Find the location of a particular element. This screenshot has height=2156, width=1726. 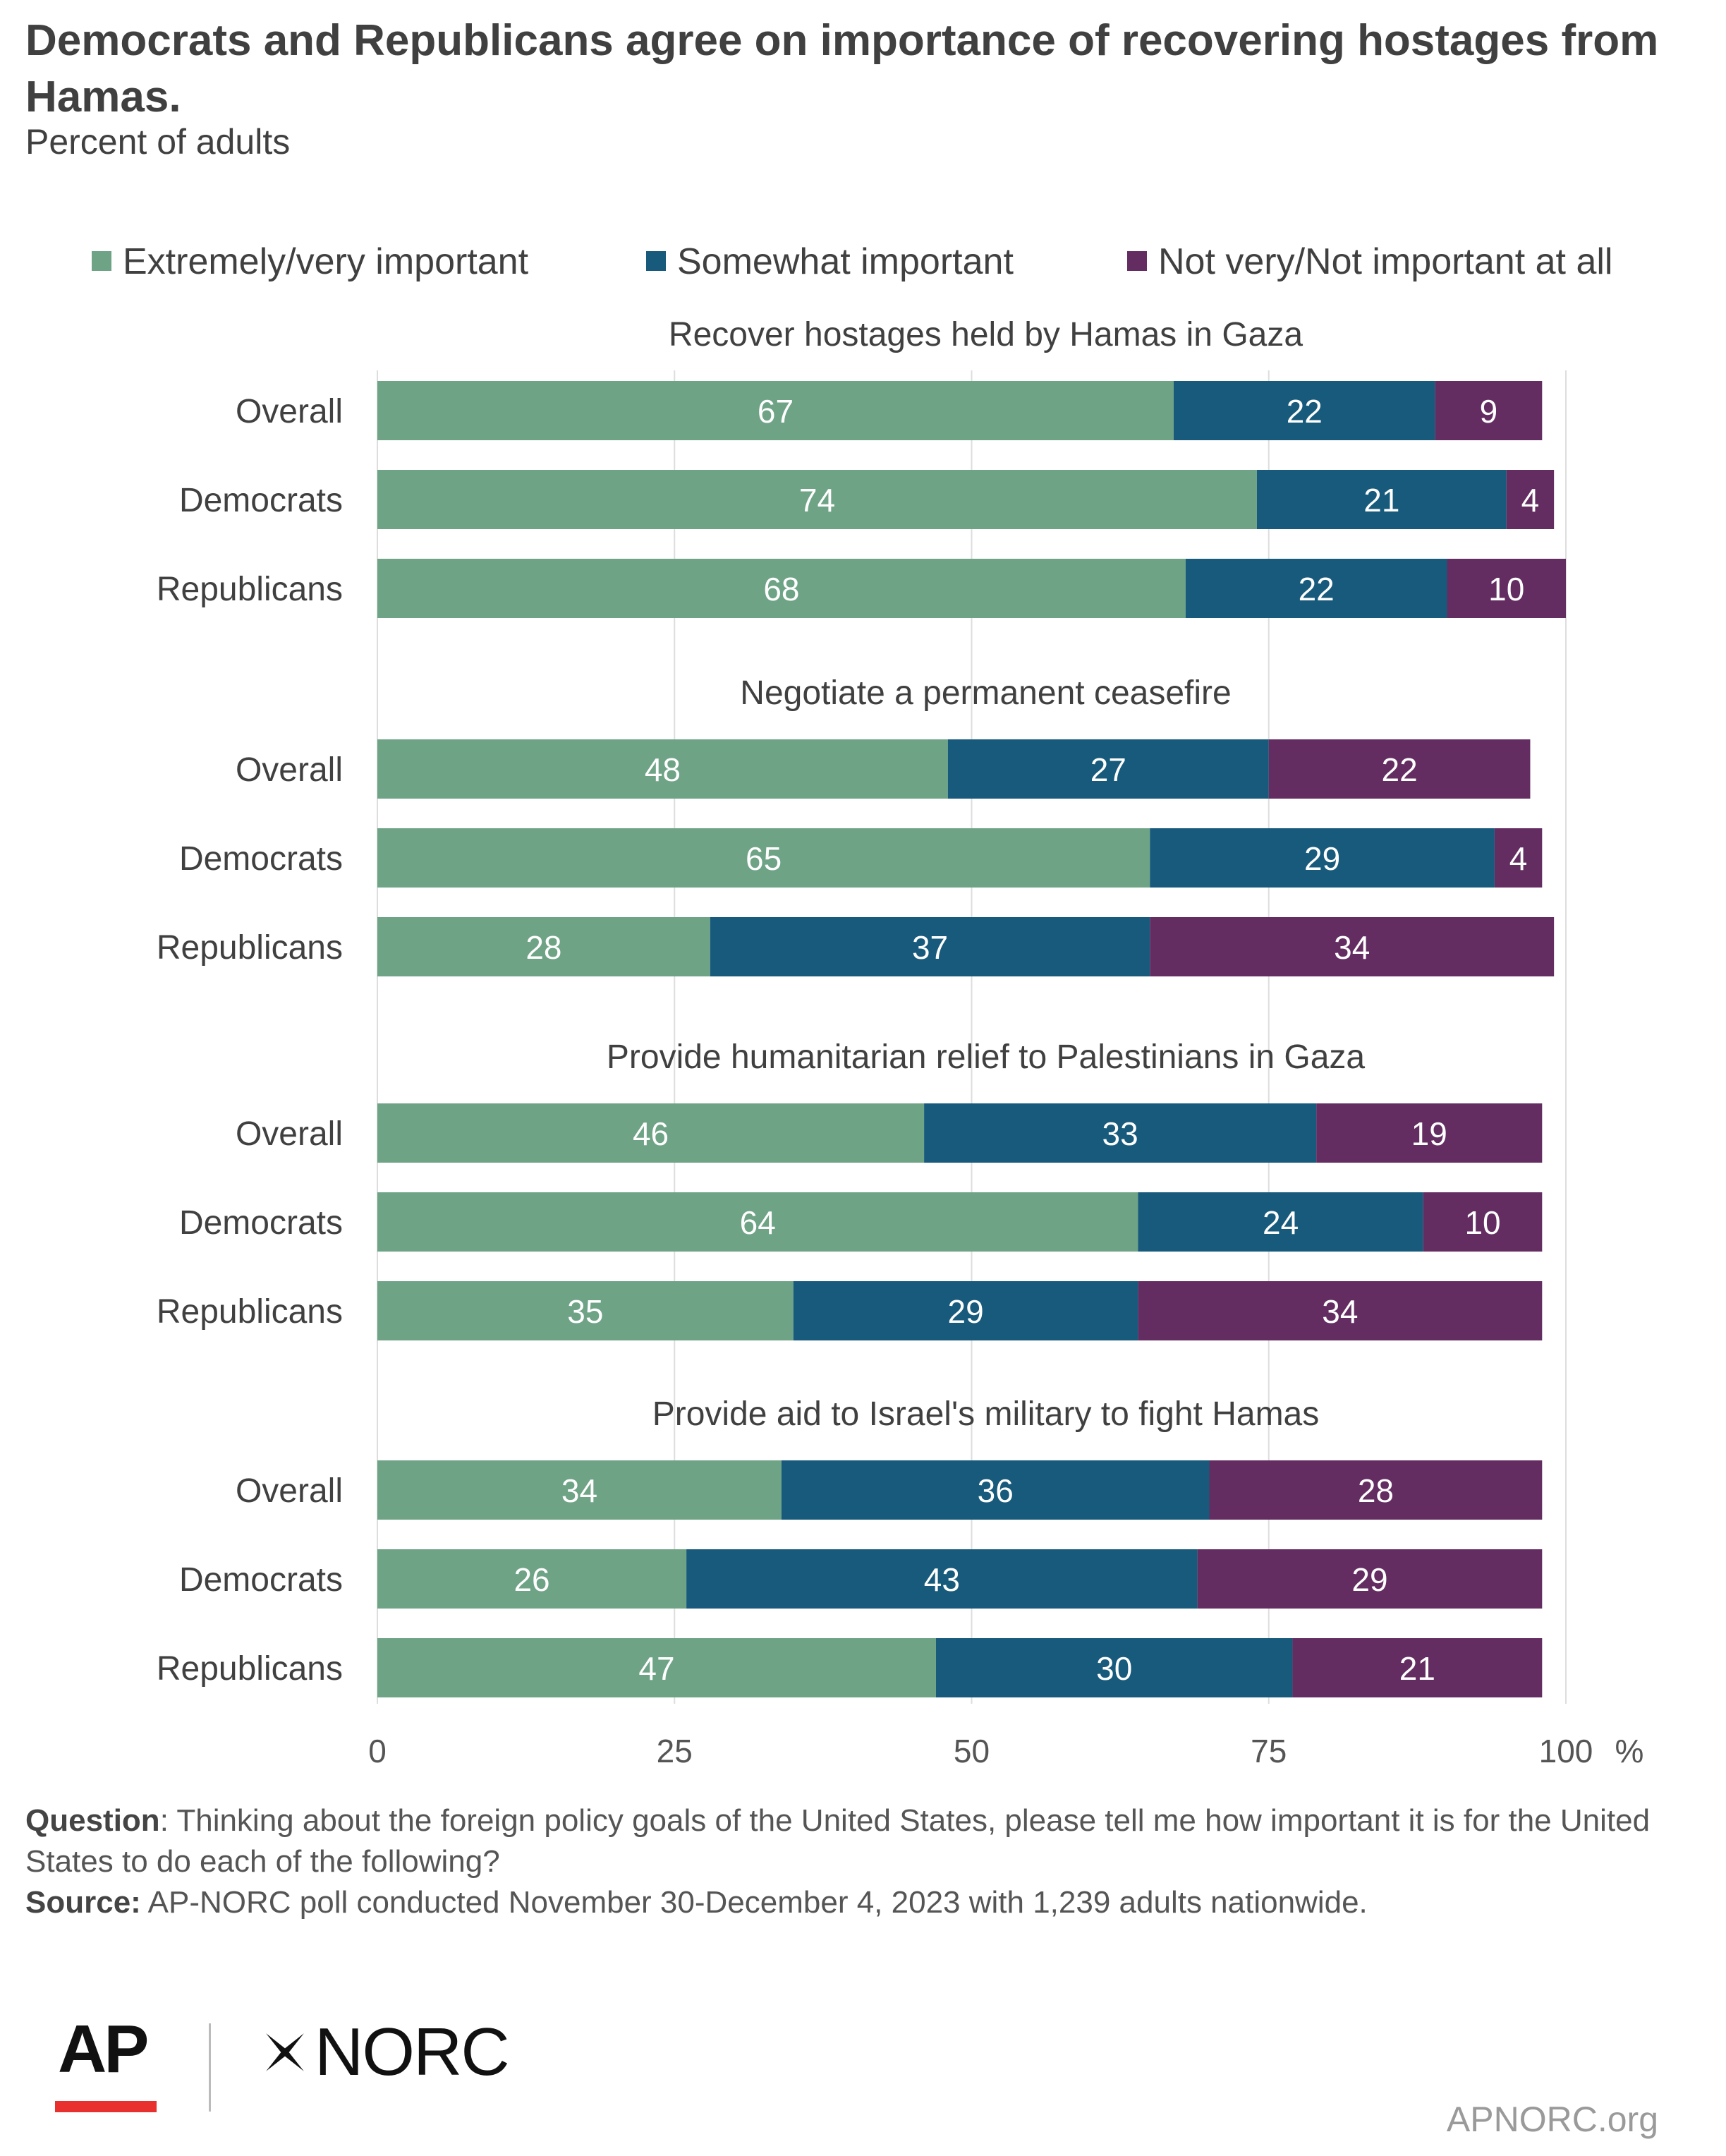

data-label-0-0-2: 9 is located at coordinates (1489, 411).